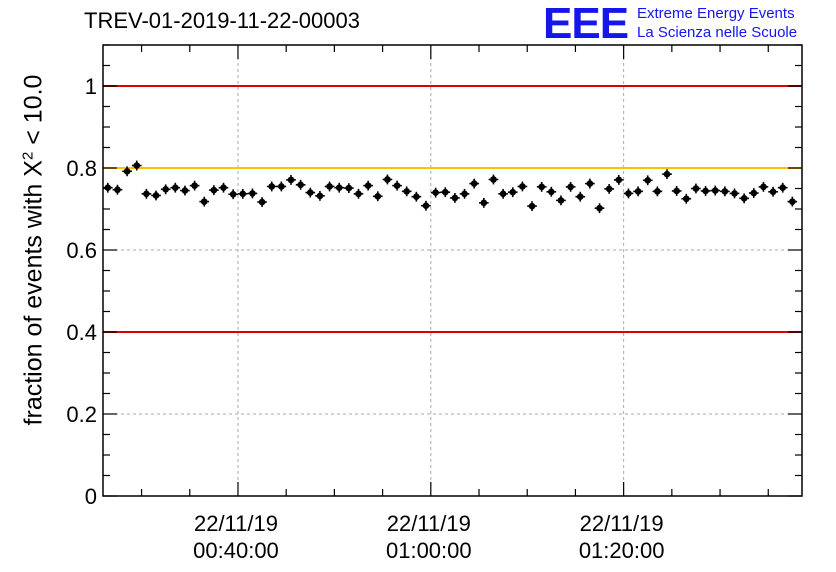 The image size is (836, 572). I want to click on y-axis-label: fraction of events with X2 < 10.0, so click(33, 250).